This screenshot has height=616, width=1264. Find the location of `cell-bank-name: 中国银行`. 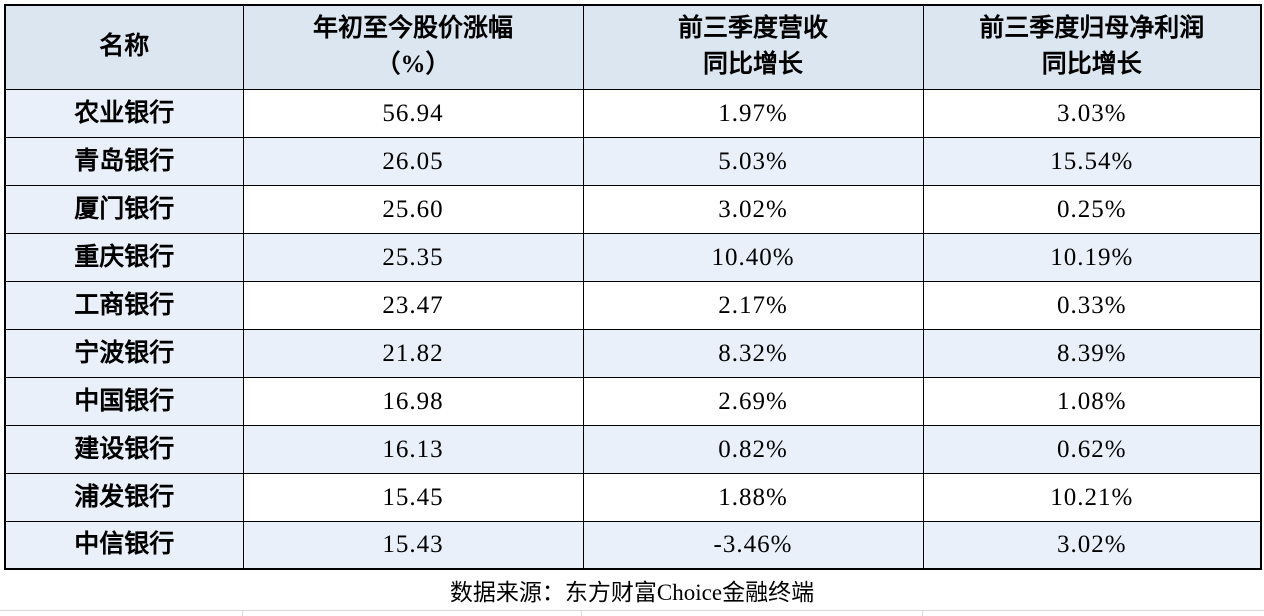

cell-bank-name: 中国银行 is located at coordinates (124, 401).